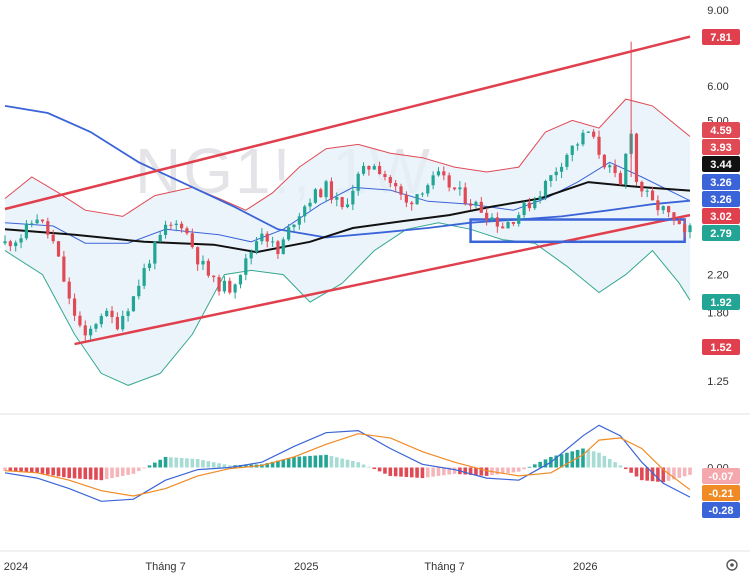 Image resolution: width=750 pixels, height=582 pixels. Describe the element at coordinates (717, 276) in the screenshot. I see `y-tick-label: 2.20` at that location.